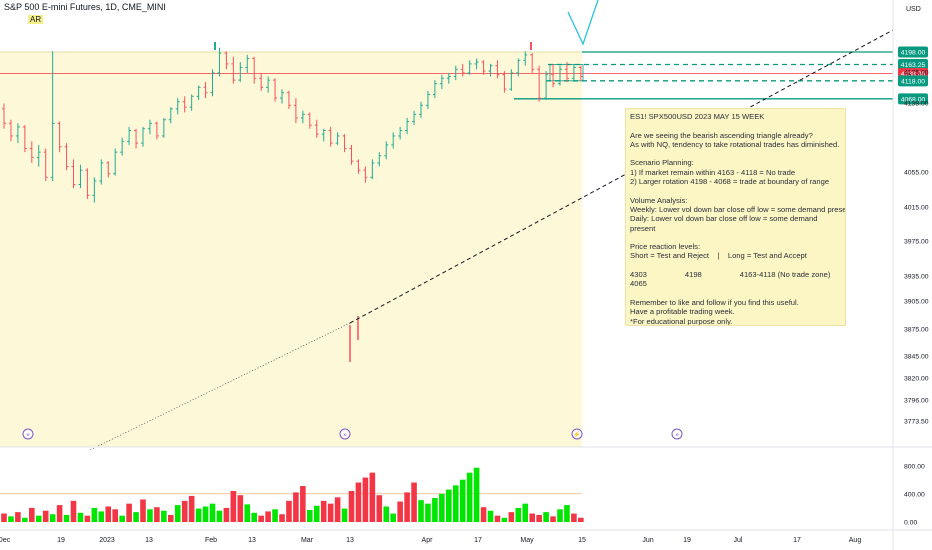 The image size is (932, 550). I want to click on price-tick-11: 3773.50, so click(916, 422).